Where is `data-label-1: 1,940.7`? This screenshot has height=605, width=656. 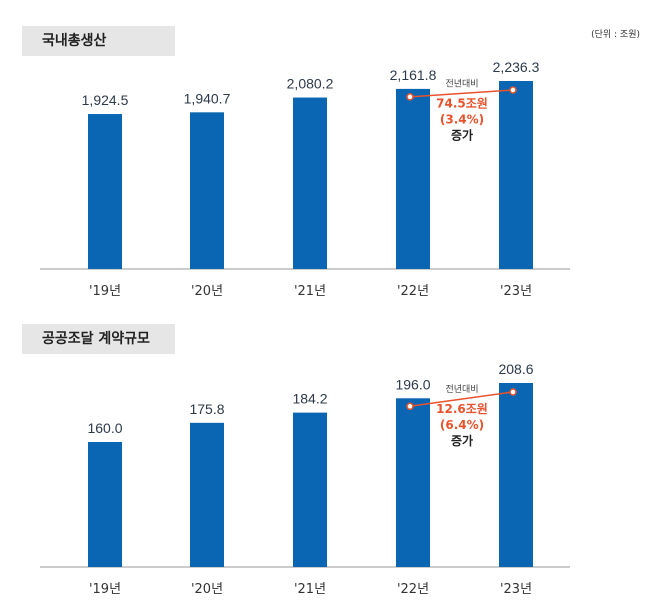 data-label-1: 1,940.7 is located at coordinates (207, 98).